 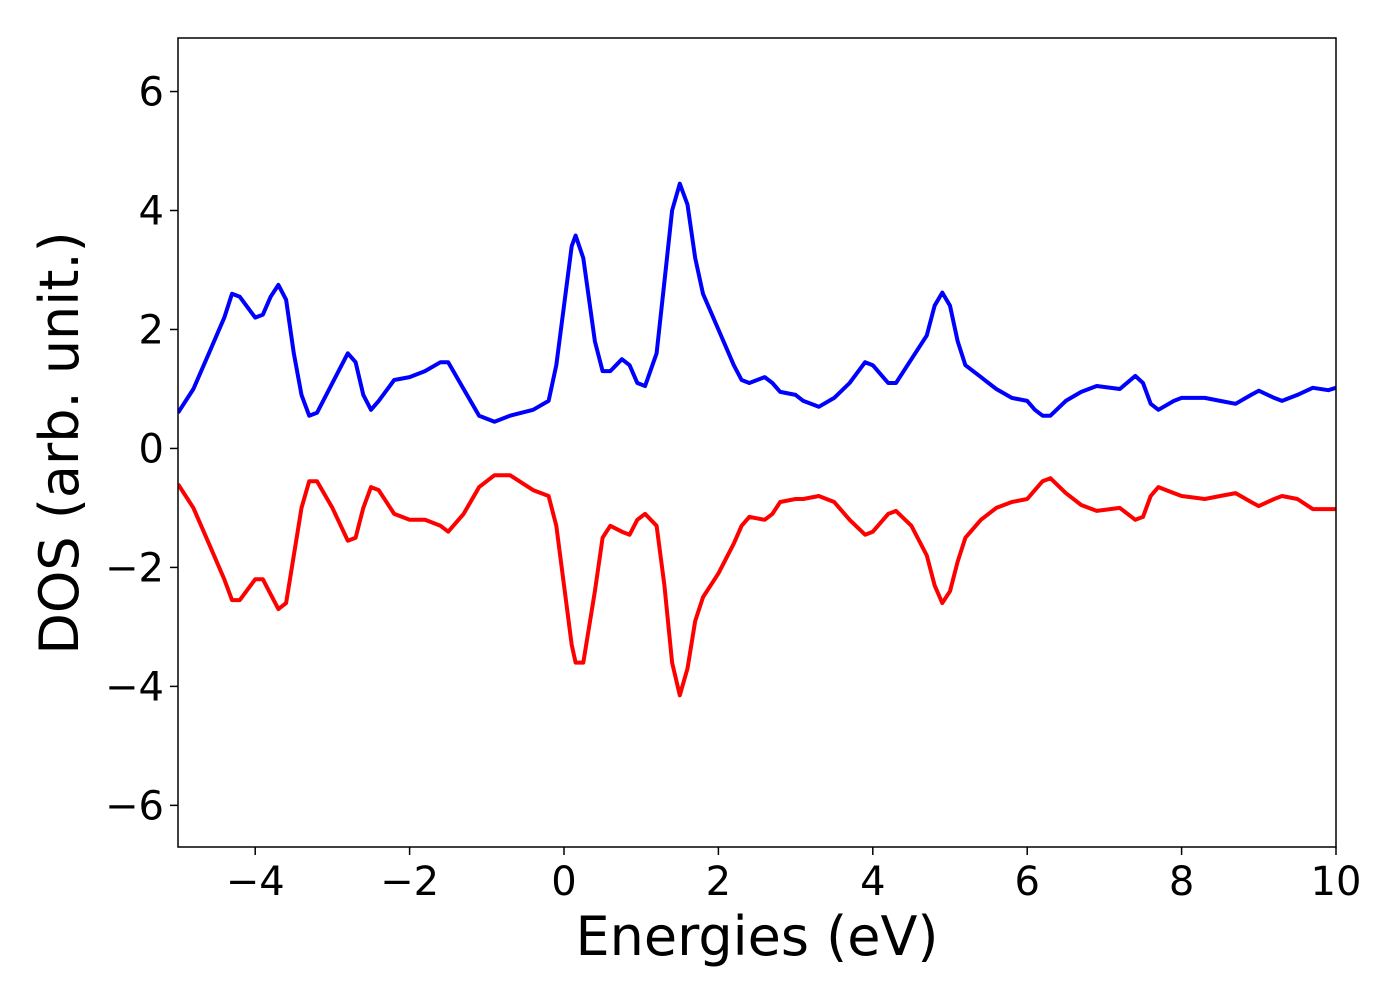 What do you see at coordinates (151, 449) in the screenshot?
I see `y-tick-label: 0` at bounding box center [151, 449].